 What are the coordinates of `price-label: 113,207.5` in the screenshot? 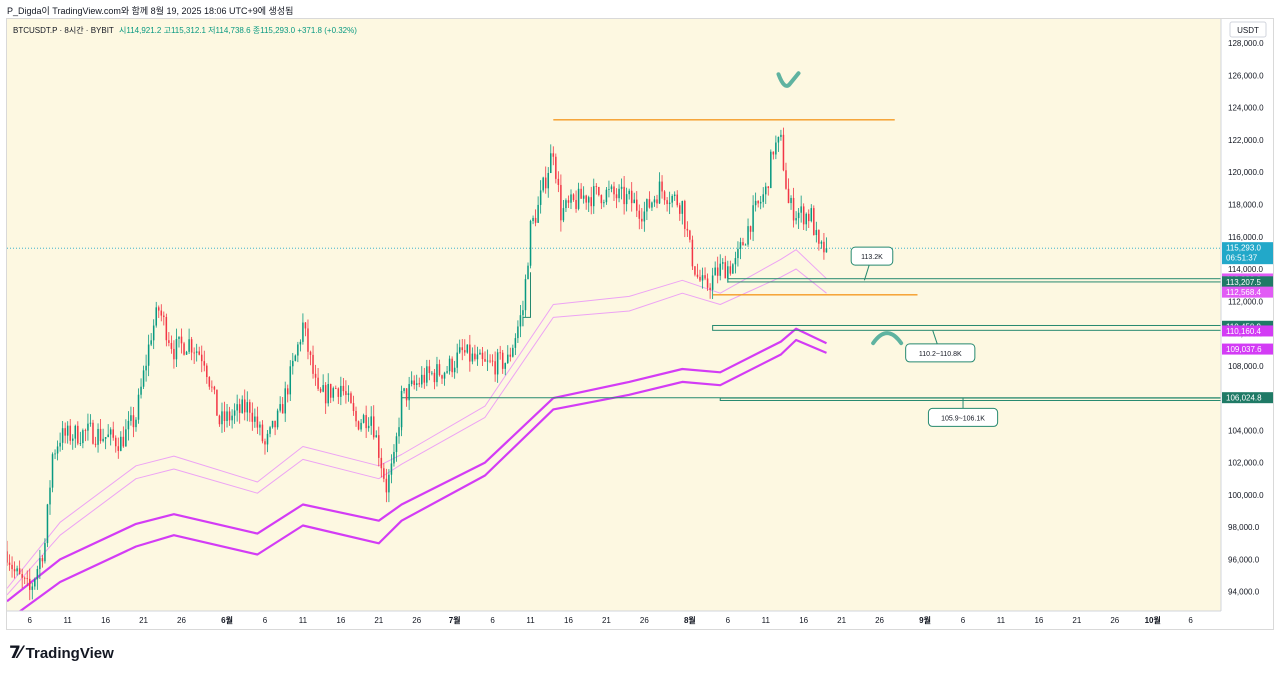 It's located at (1247, 282).